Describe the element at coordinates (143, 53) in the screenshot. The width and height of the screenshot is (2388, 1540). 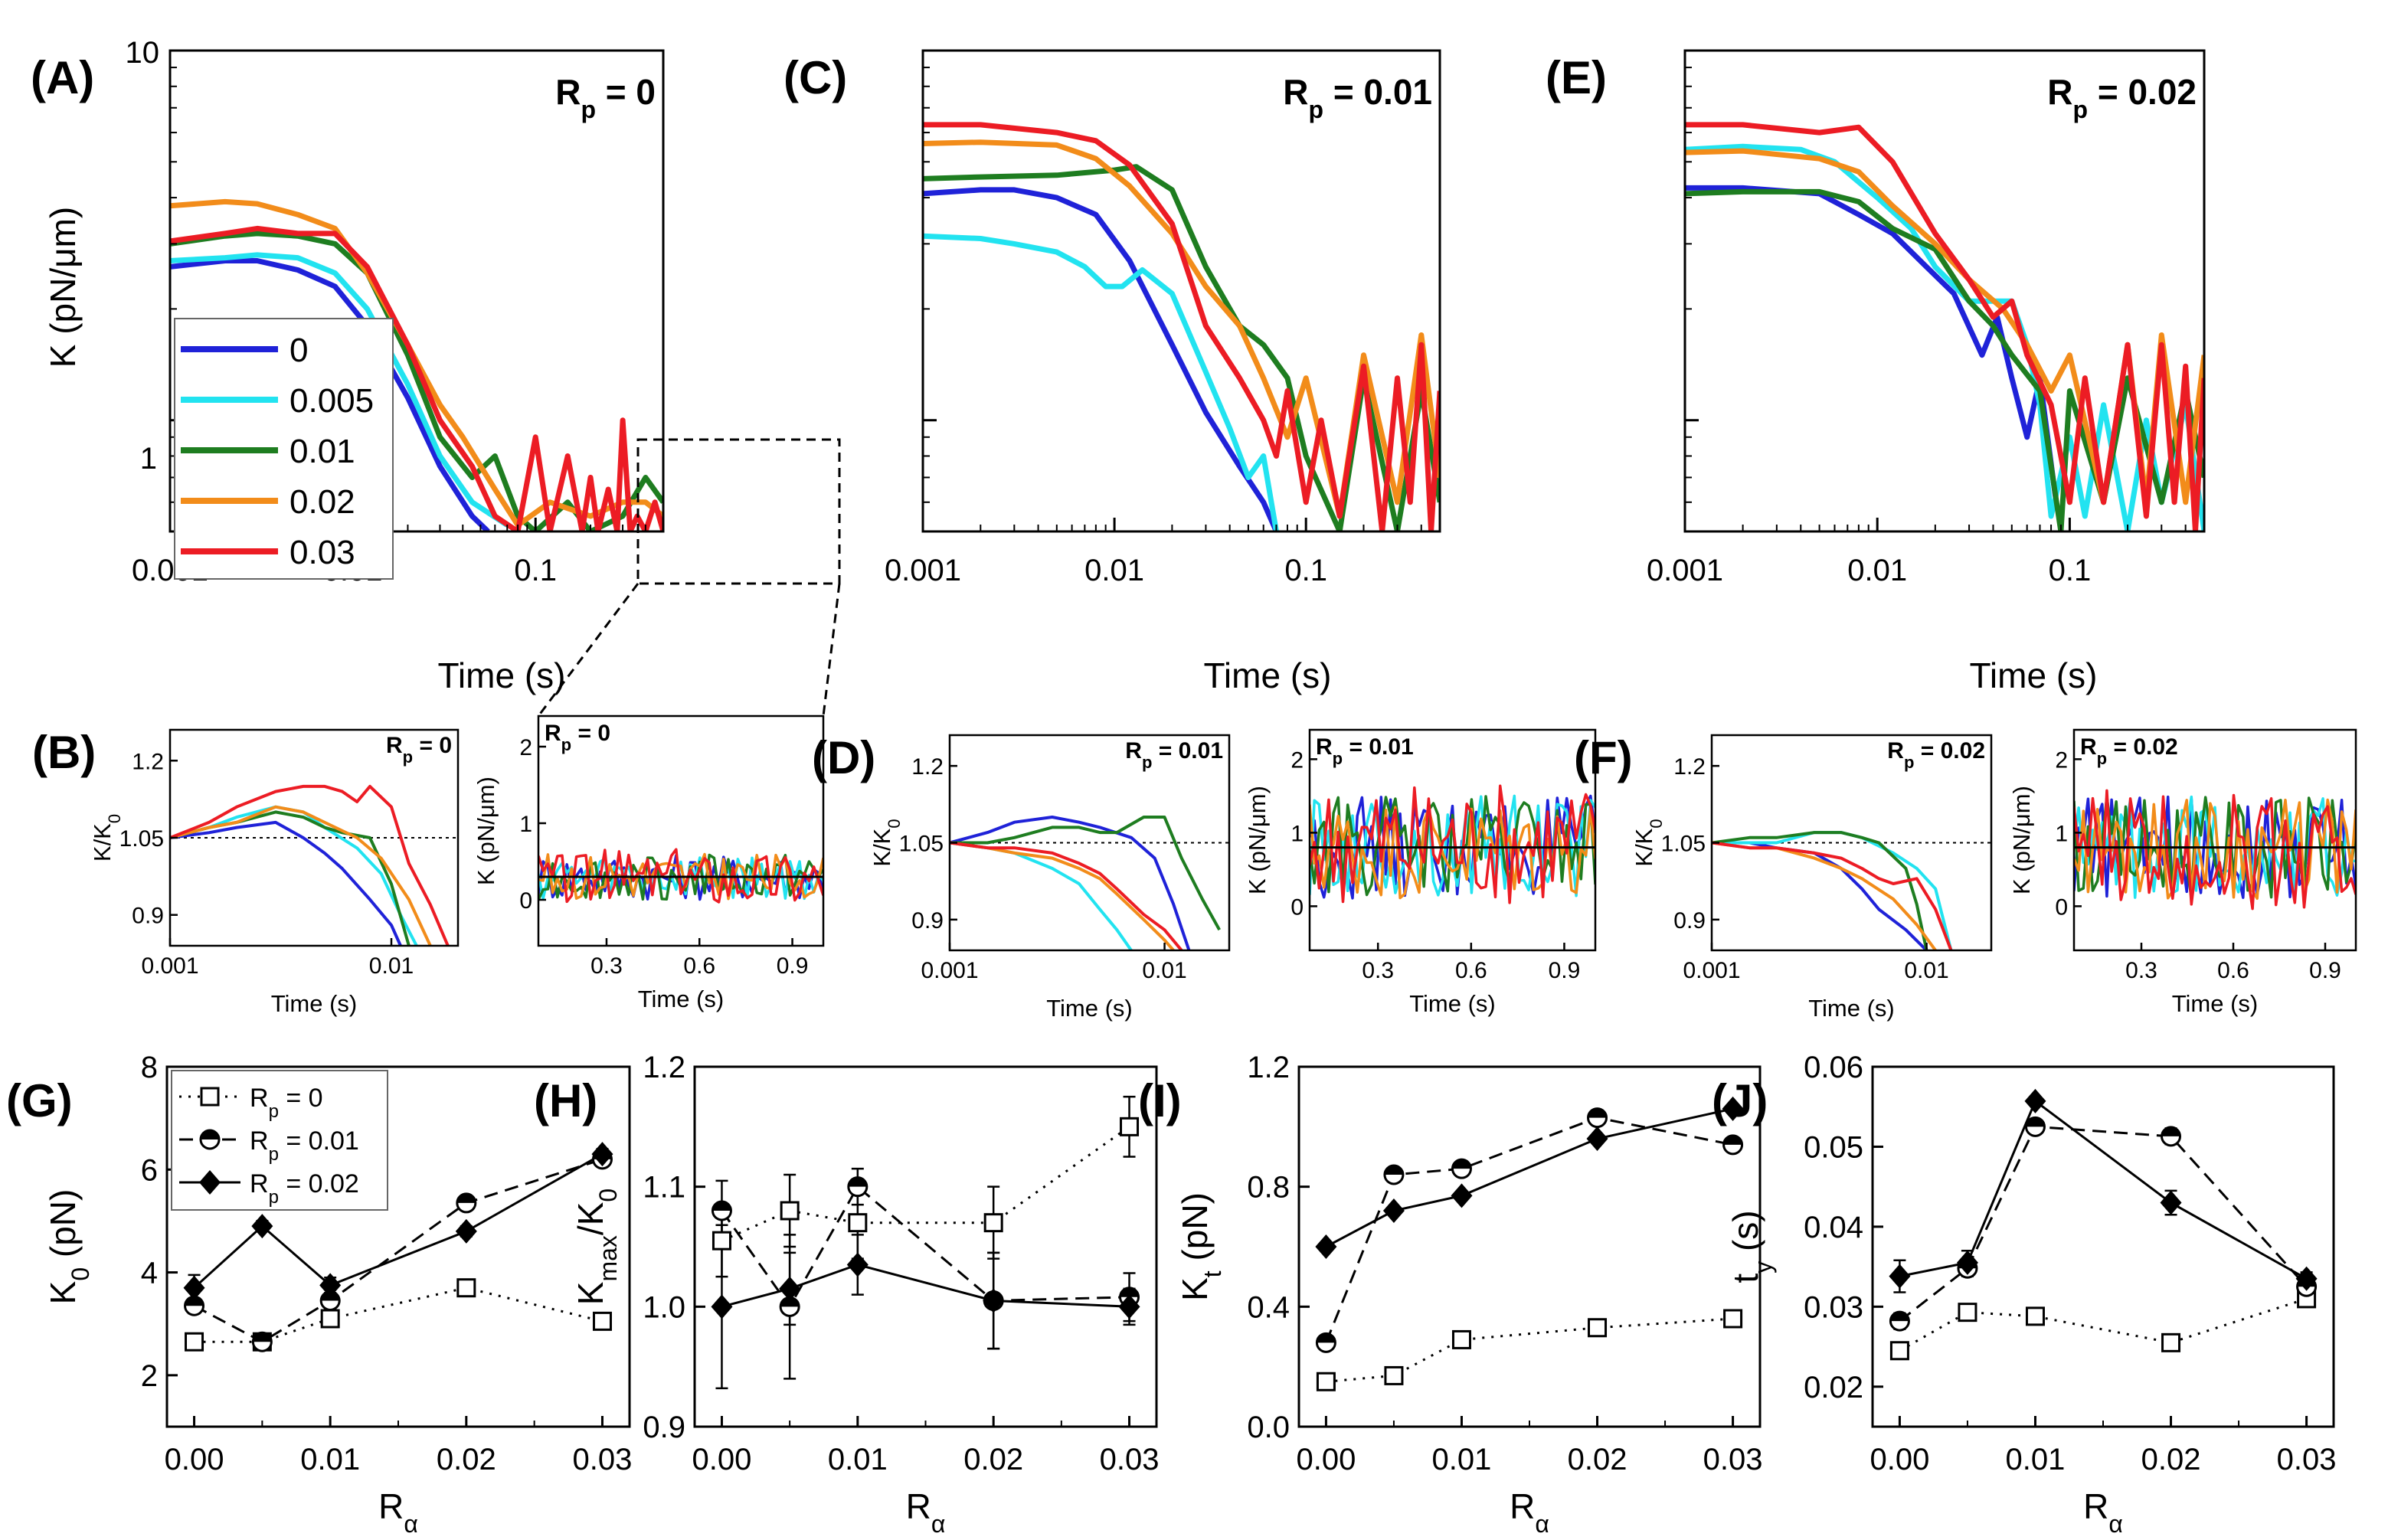
I see `panel-A-ytick-label: 10` at that location.